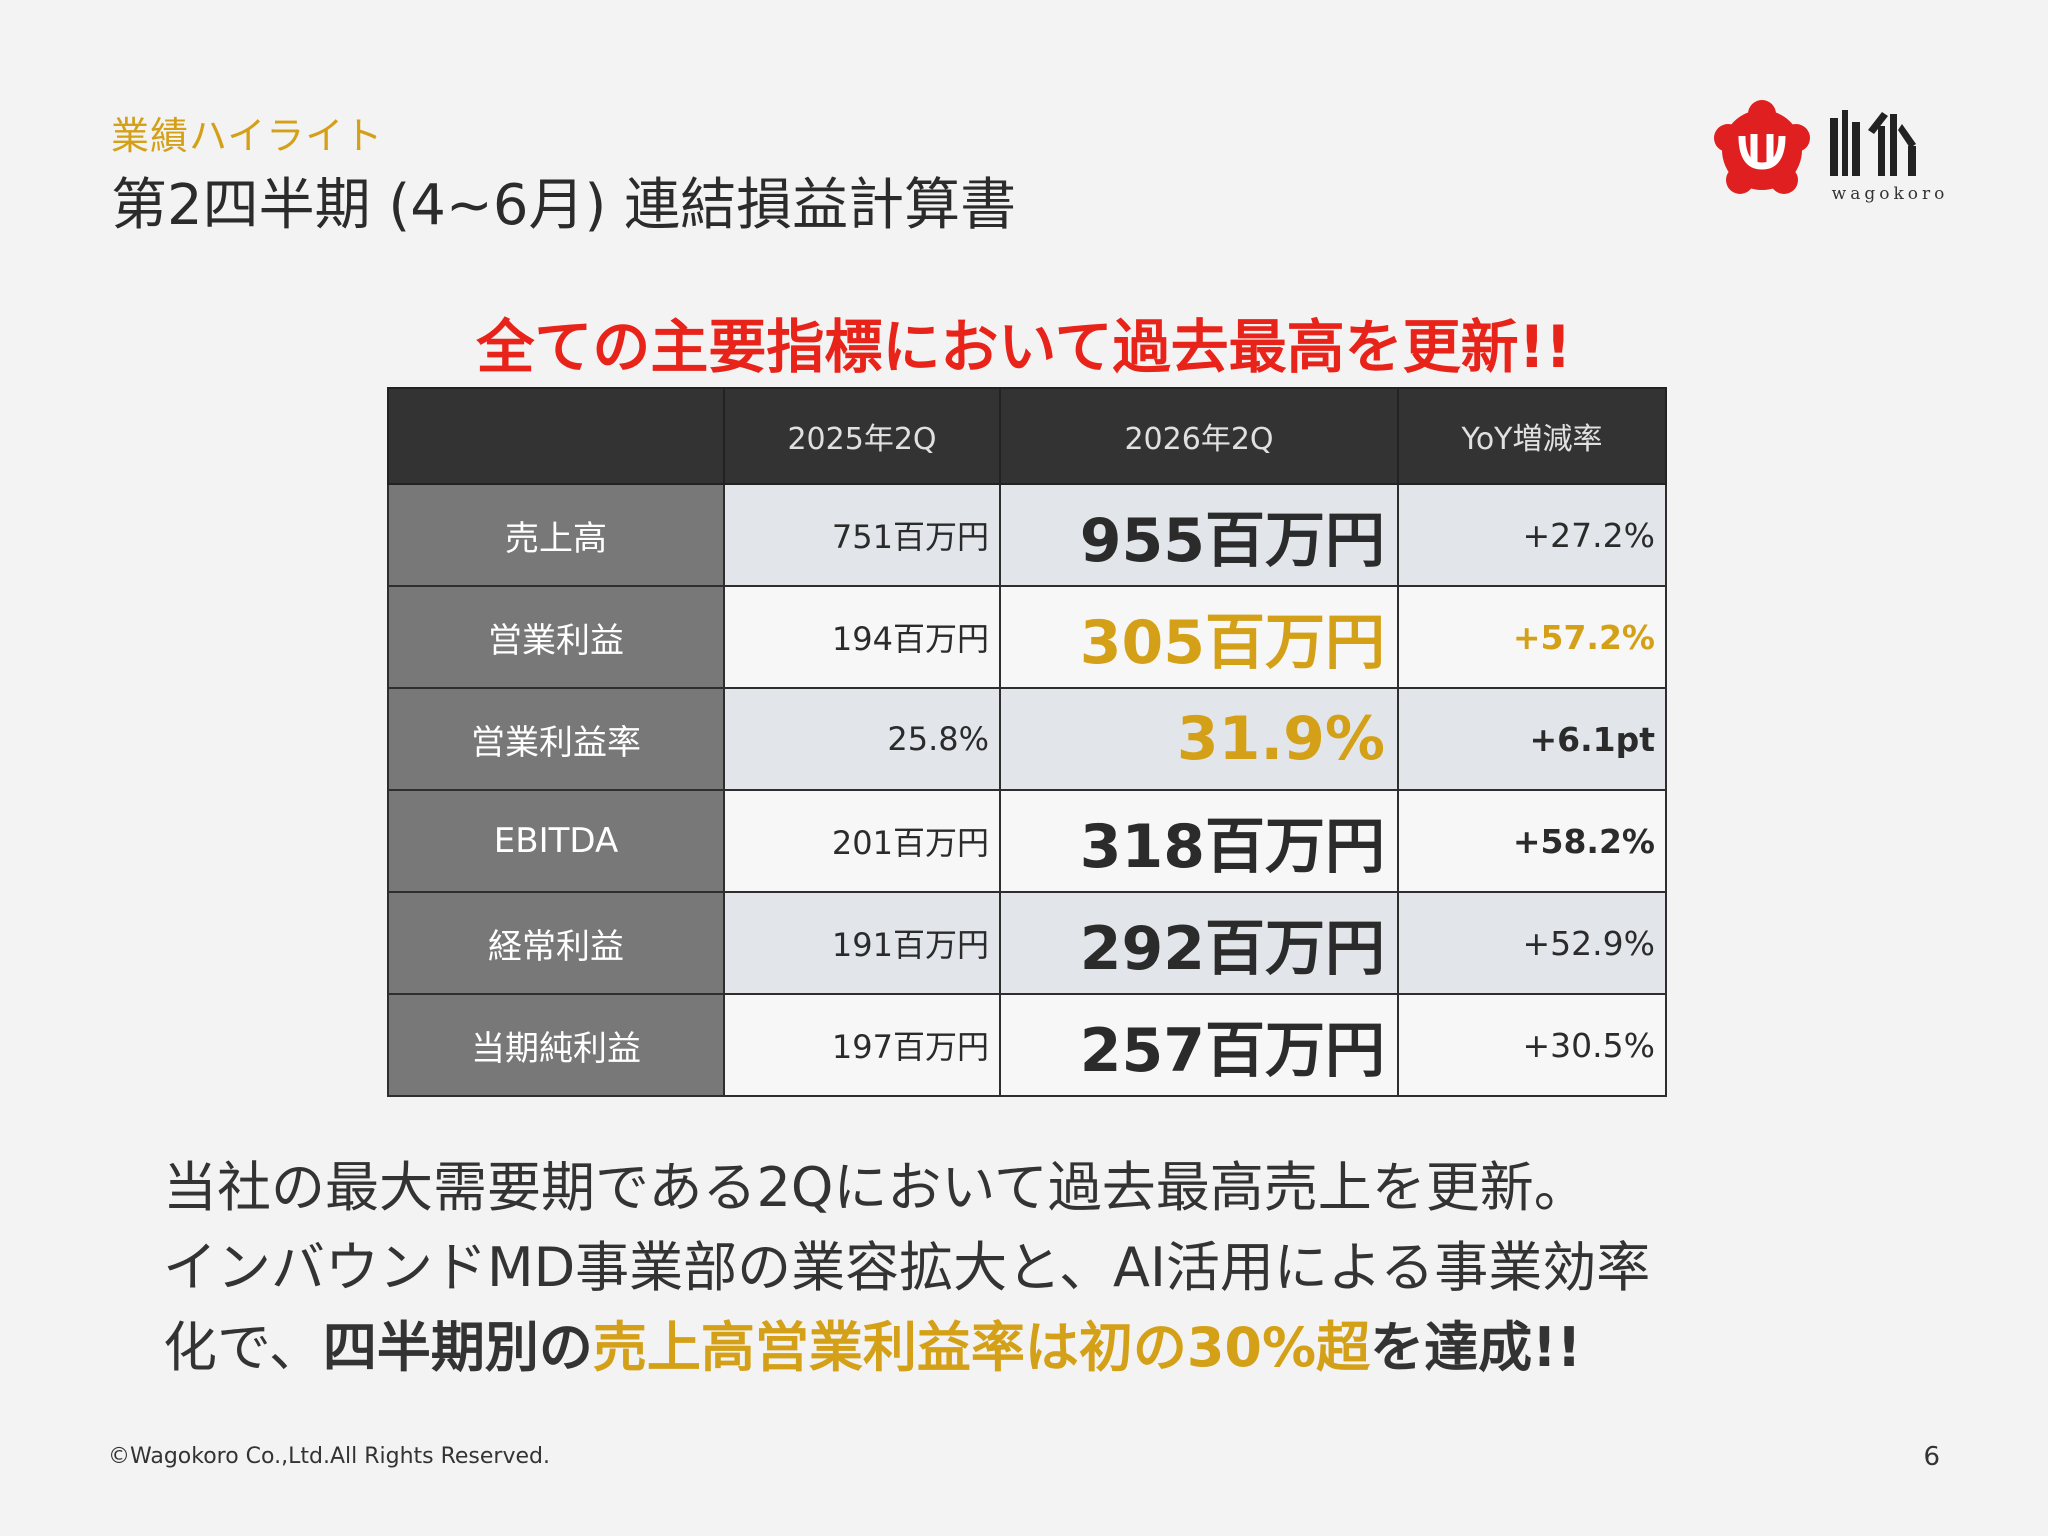 This screenshot has width=2048, height=1536. What do you see at coordinates (1199, 535) in the screenshot?
I see `current-value: 955百万円` at bounding box center [1199, 535].